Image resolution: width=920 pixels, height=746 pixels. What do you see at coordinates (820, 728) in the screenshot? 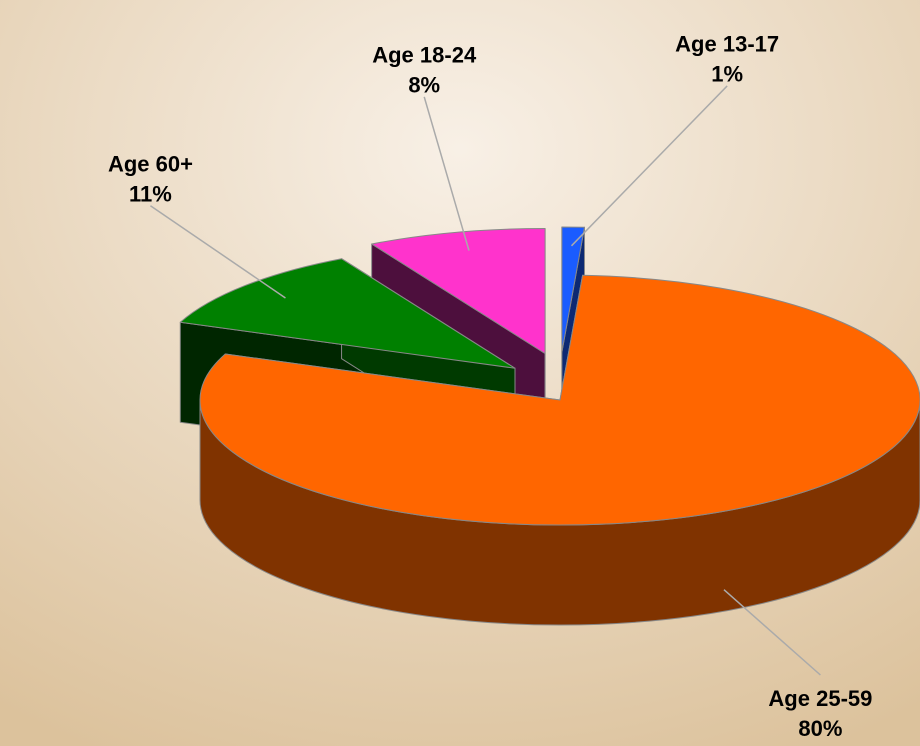
I see `slice-value-label: 80%` at bounding box center [820, 728].